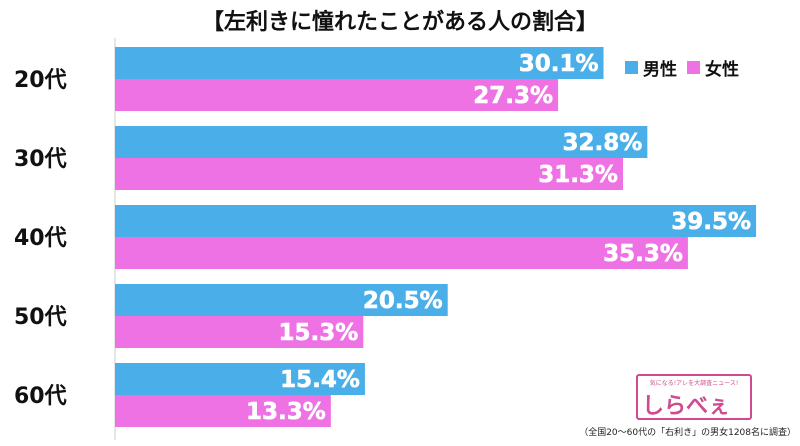 This screenshot has width=800, height=446. I want to click on data-label: 13.3%, so click(286, 412).